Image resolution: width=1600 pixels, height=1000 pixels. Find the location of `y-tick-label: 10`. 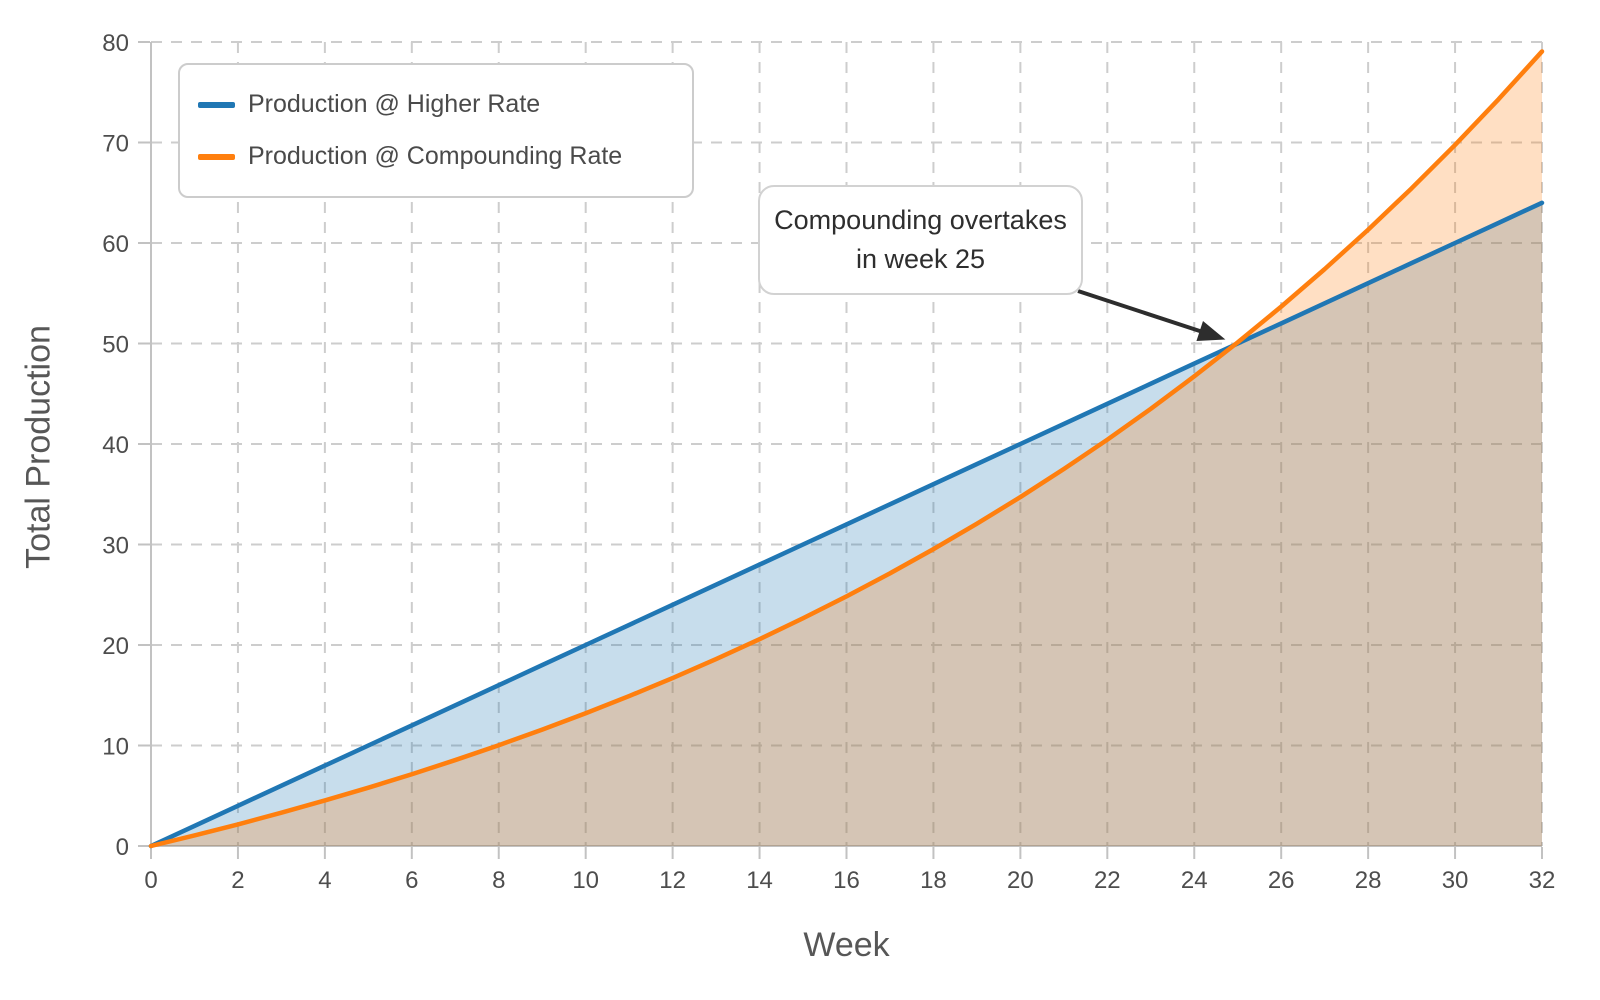

y-tick-label: 10 is located at coordinates (115, 747).